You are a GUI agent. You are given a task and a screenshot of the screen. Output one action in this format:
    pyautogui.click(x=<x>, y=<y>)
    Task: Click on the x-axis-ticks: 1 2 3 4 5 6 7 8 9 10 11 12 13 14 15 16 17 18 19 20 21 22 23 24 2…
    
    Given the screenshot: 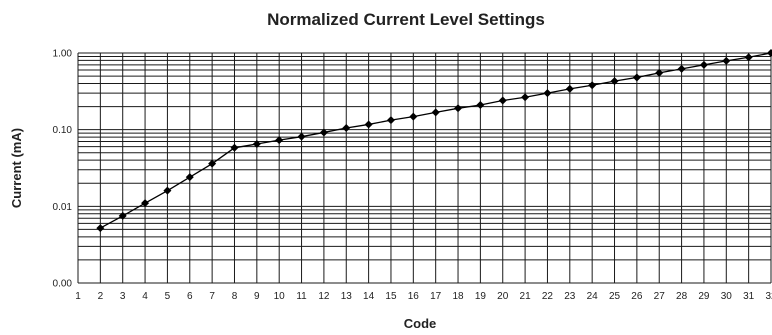 What is the action you would take?
    pyautogui.click(x=423, y=296)
    